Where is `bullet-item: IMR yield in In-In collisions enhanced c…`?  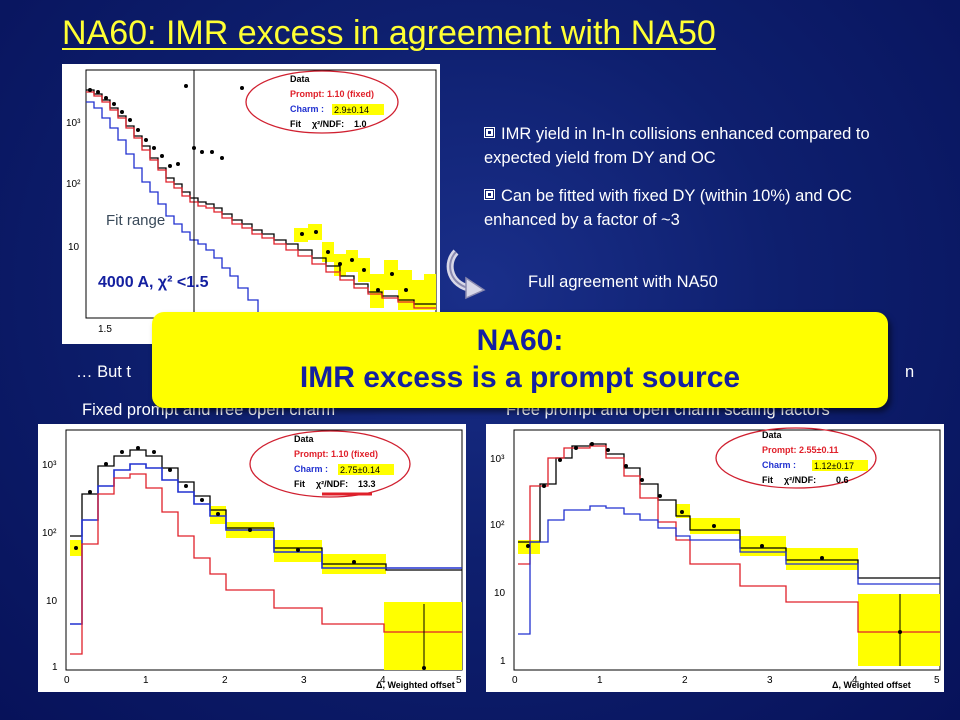
bullet-item: IMR yield in In-In collisions enhanced c… is located at coordinates (704, 146).